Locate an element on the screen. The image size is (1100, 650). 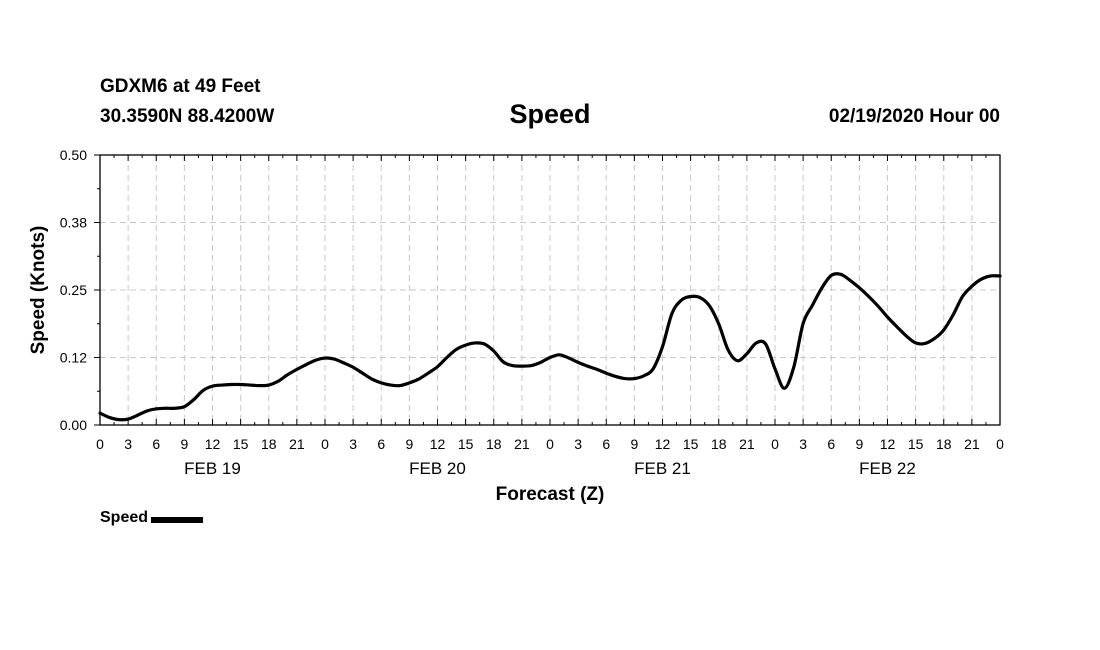
legend-line-swatch is located at coordinates (177, 519).